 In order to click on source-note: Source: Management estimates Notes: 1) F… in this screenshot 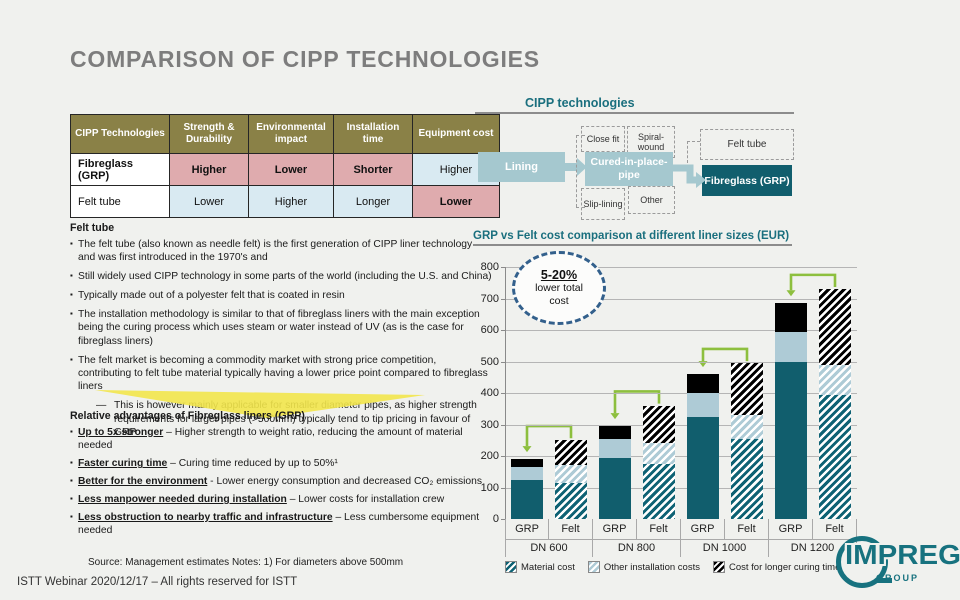, I will do `click(246, 562)`.